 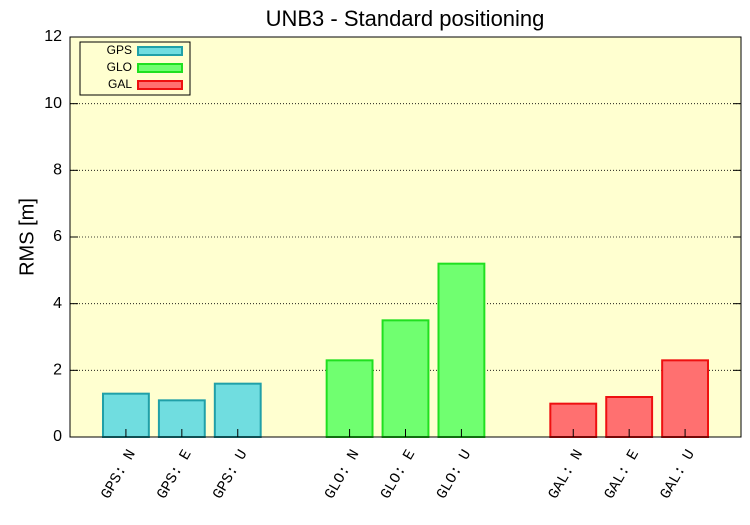 What do you see at coordinates (53, 103) in the screenshot?
I see `y-tick-label: 10` at bounding box center [53, 103].